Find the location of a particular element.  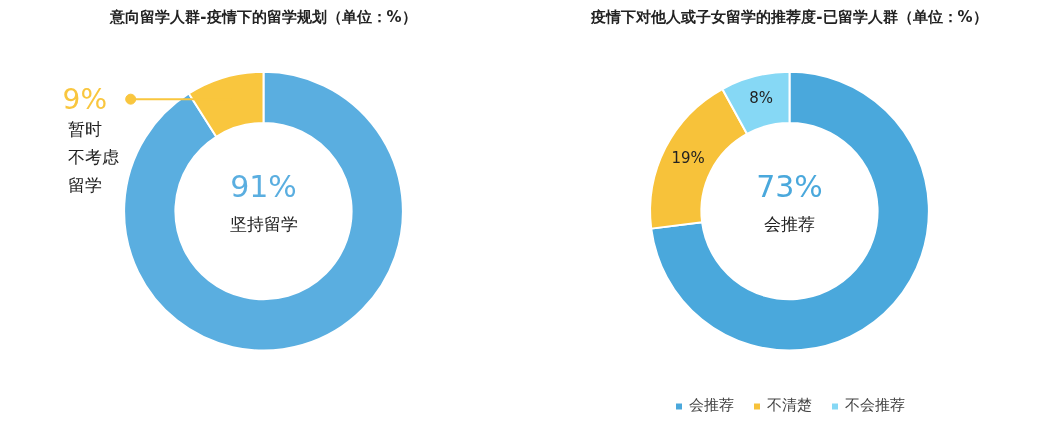

data-label: 9% is located at coordinates (85, 99).